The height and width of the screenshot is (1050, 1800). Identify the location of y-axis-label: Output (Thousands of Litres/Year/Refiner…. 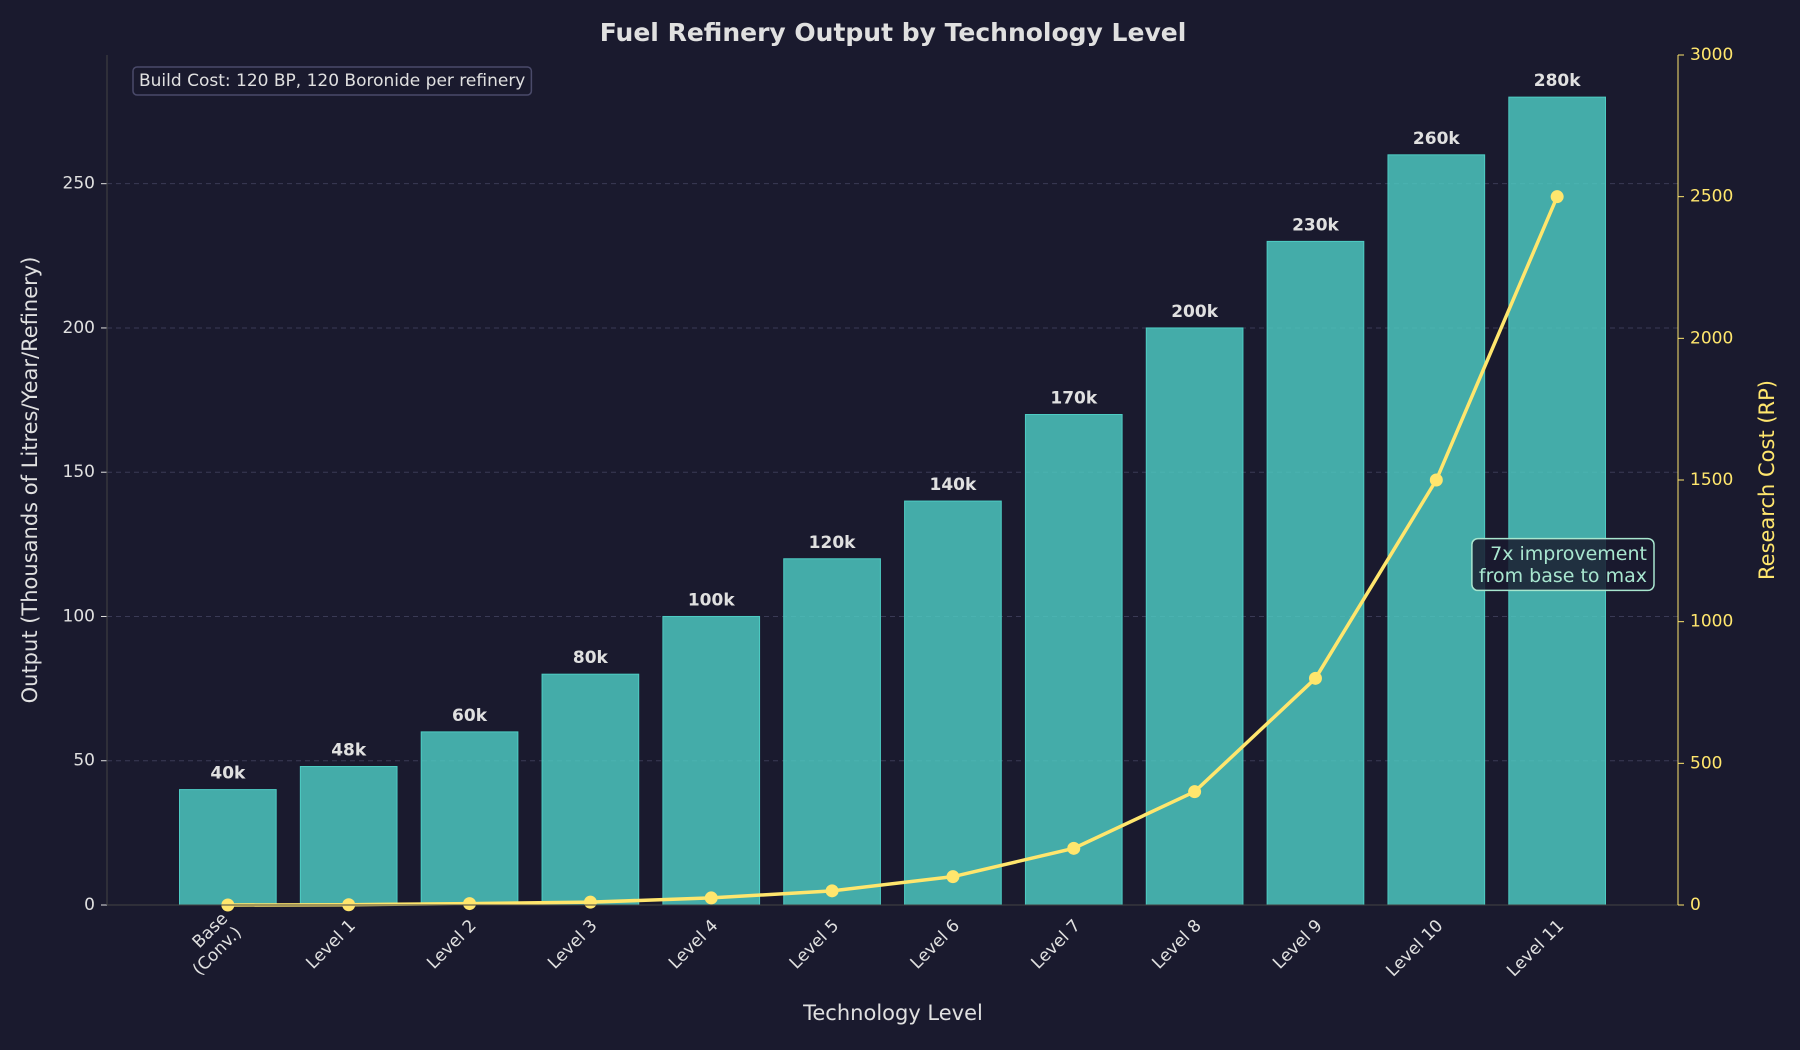
(30, 480).